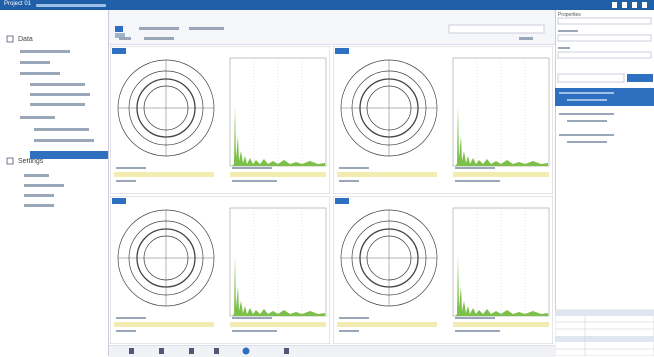 This screenshot has width=654, height=357. Describe the element at coordinates (332, 351) in the screenshot. I see `bottom-toolbar` at that location.